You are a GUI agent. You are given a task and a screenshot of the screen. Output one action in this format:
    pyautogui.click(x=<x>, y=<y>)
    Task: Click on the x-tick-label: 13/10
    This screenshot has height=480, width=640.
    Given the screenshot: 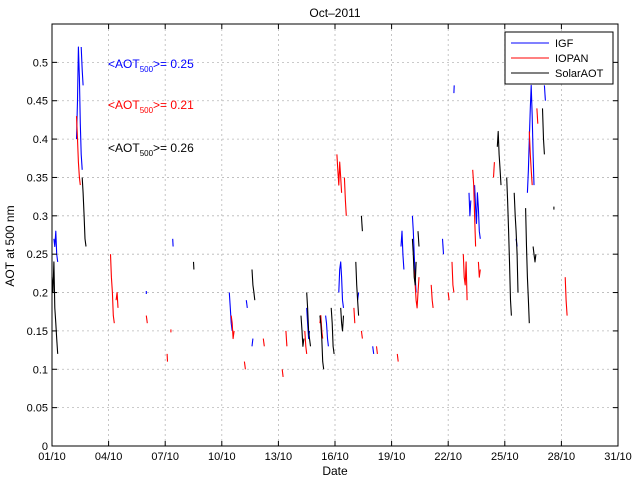 What is the action you would take?
    pyautogui.click(x=279, y=457)
    